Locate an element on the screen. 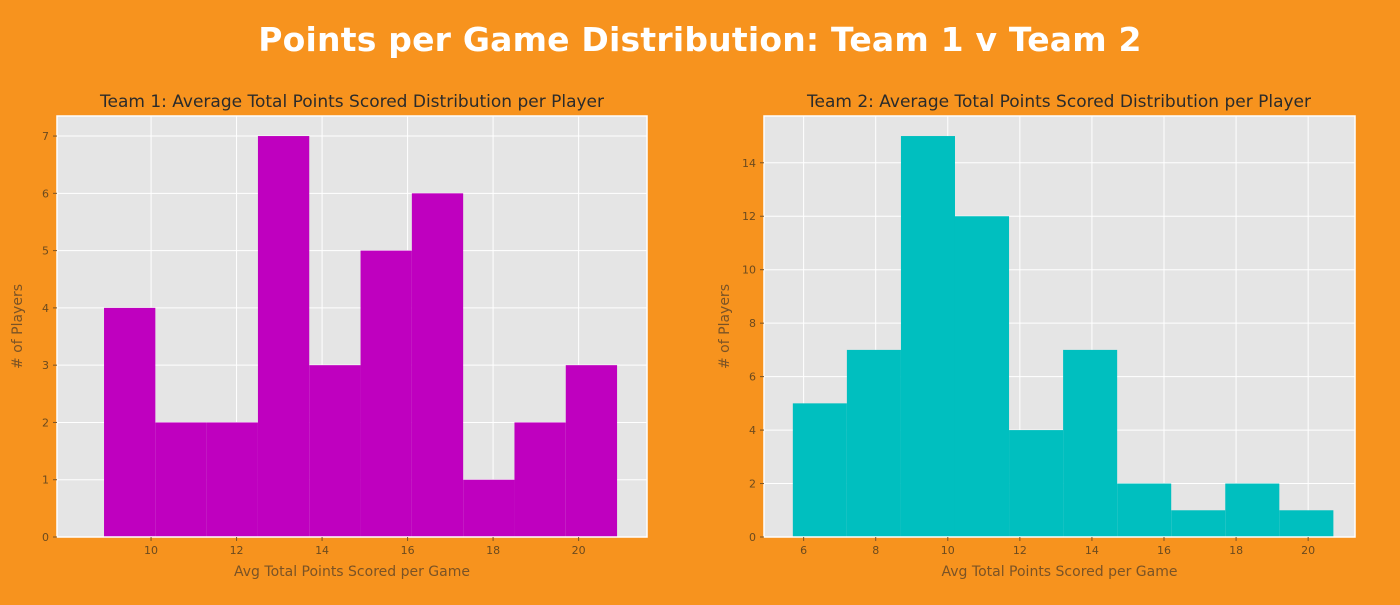 This screenshot has width=1400, height=605. chart1-x-tick-label: 20 is located at coordinates (1308, 550).